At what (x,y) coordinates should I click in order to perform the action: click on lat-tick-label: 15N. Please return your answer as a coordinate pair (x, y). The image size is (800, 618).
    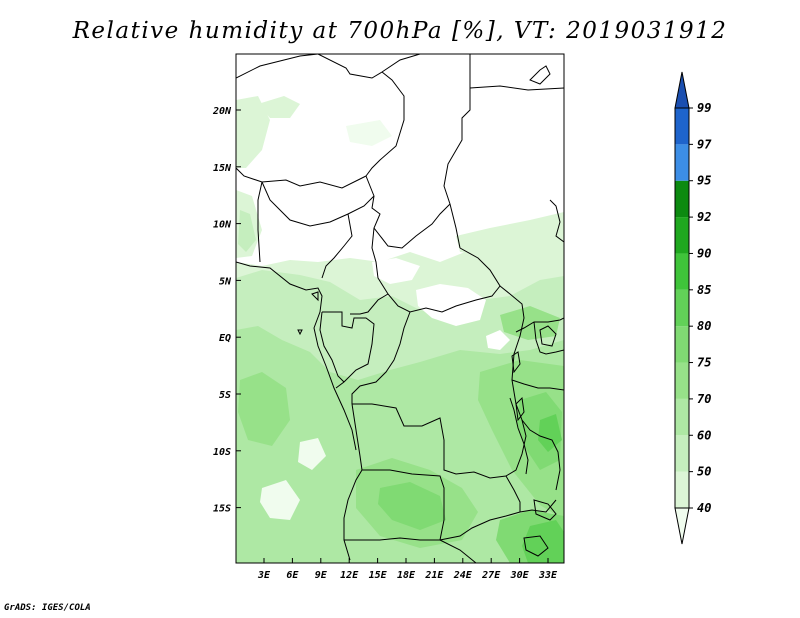
    Looking at the image, I should click on (222, 168).